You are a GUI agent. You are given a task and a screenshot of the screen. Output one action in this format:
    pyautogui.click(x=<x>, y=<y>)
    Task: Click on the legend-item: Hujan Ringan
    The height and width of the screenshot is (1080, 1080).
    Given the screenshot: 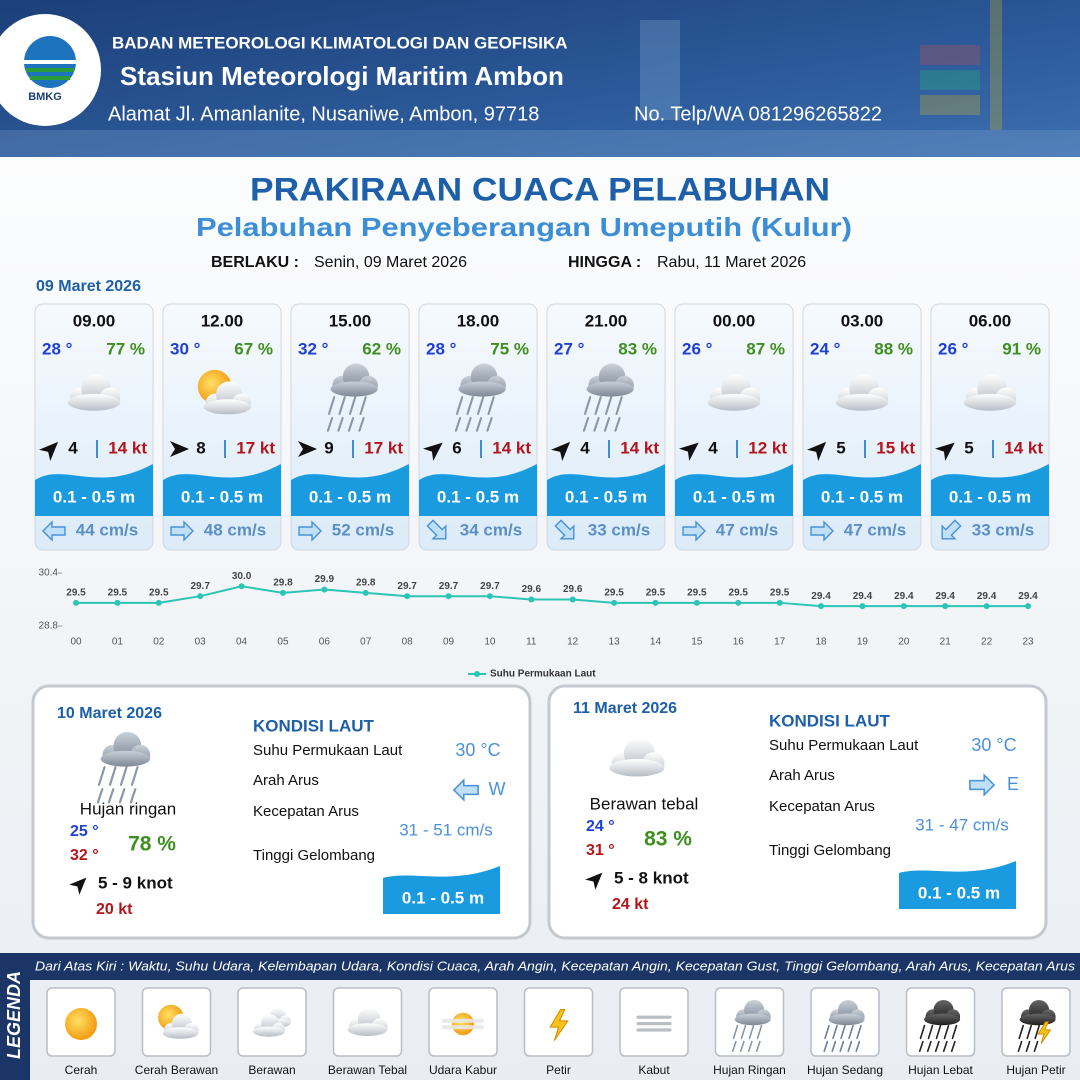 What is the action you would take?
    pyautogui.click(x=749, y=1070)
    